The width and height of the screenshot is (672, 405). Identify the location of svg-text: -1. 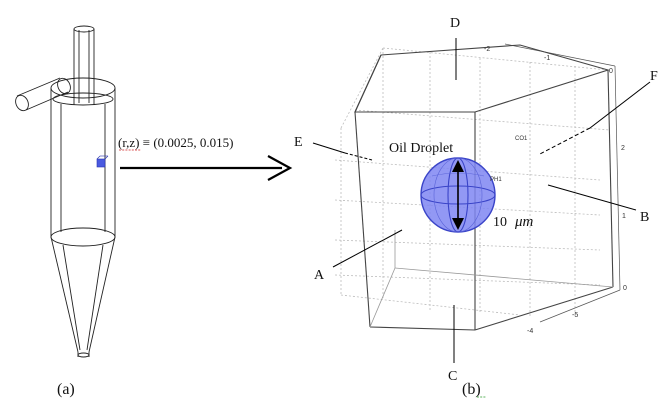
(547, 58).